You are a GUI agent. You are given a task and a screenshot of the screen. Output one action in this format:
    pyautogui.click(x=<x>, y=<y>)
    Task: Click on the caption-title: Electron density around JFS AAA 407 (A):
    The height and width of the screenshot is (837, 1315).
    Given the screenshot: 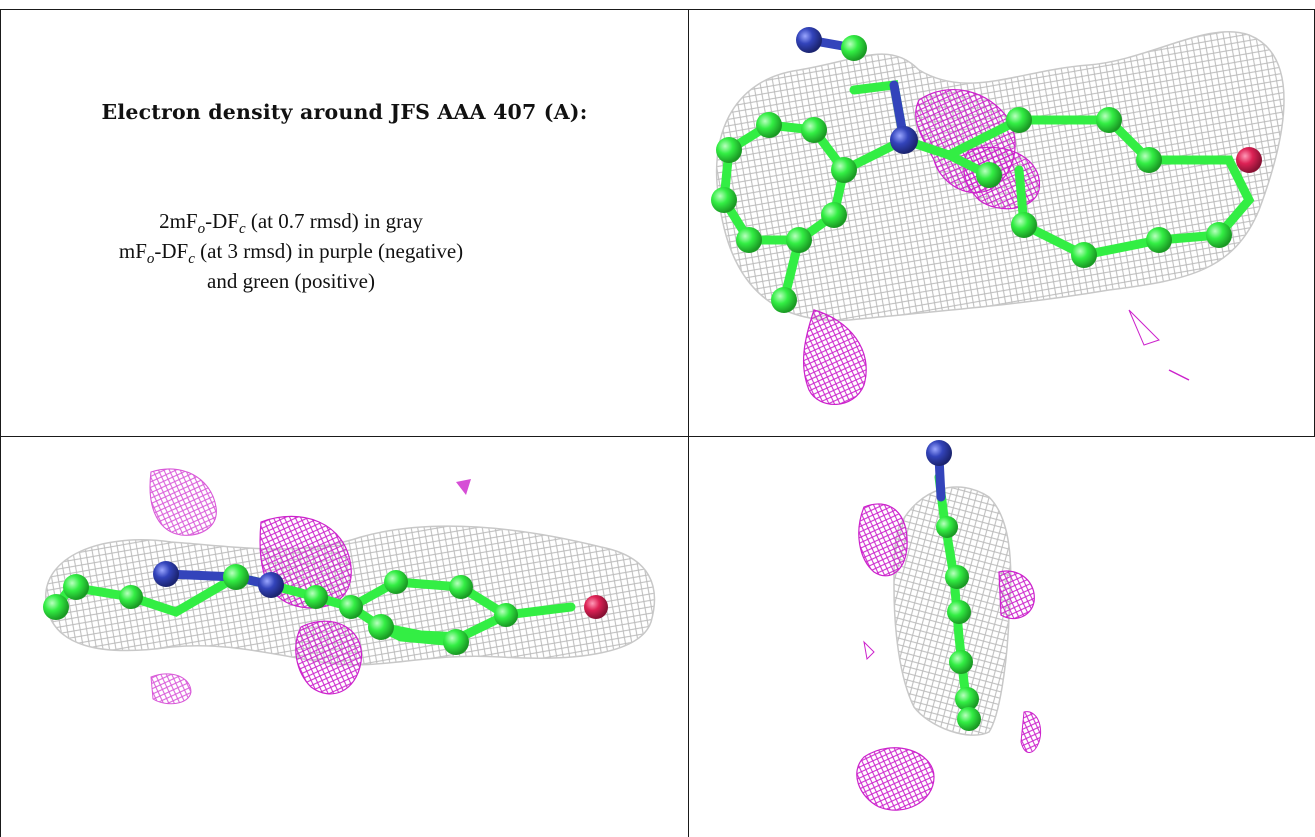 What is the action you would take?
    pyautogui.click(x=344, y=112)
    